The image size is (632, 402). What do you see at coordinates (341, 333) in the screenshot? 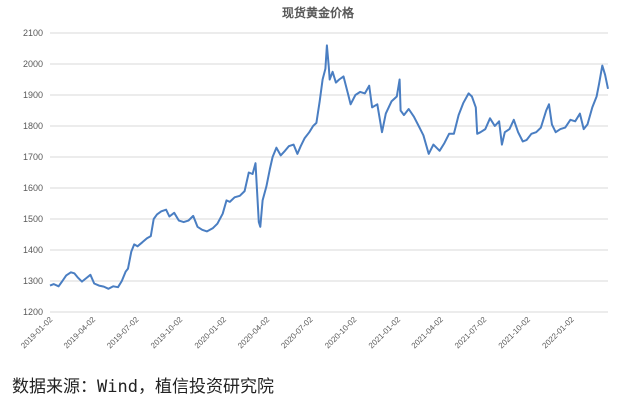
I see `x-tick-label: 2020-10-02` at bounding box center [341, 333].